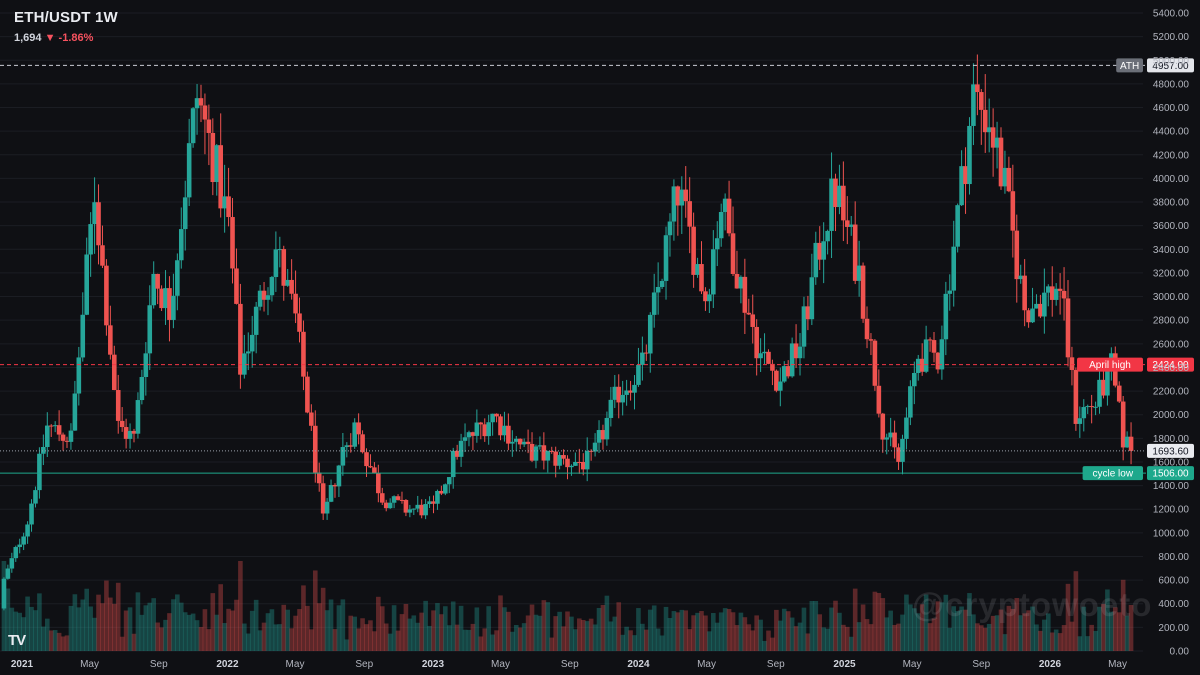 The width and height of the screenshot is (1200, 675). What do you see at coordinates (1170, 451) in the screenshot?
I see `price-axis-tag-label: 1693.60` at bounding box center [1170, 451].